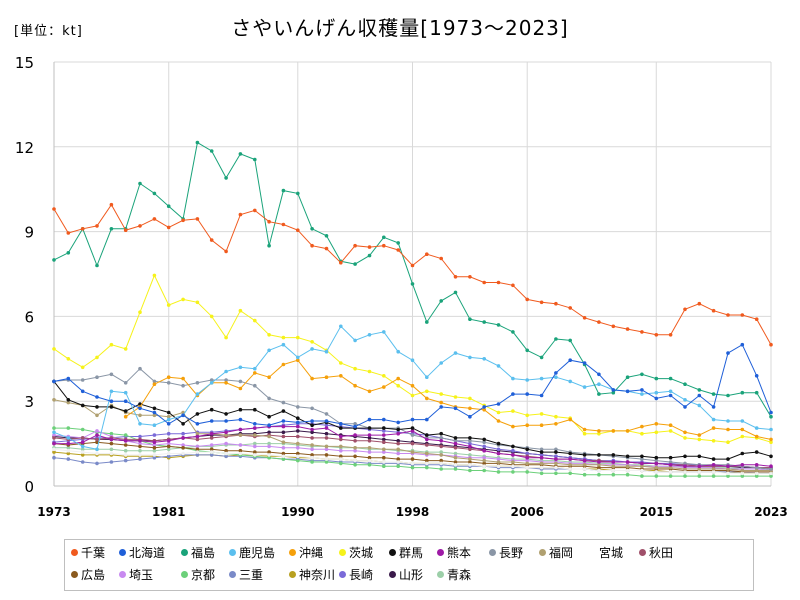 The image size is (800, 600). Describe the element at coordinates (361, 553) in the screenshot. I see `legend-label: 茨城` at that location.